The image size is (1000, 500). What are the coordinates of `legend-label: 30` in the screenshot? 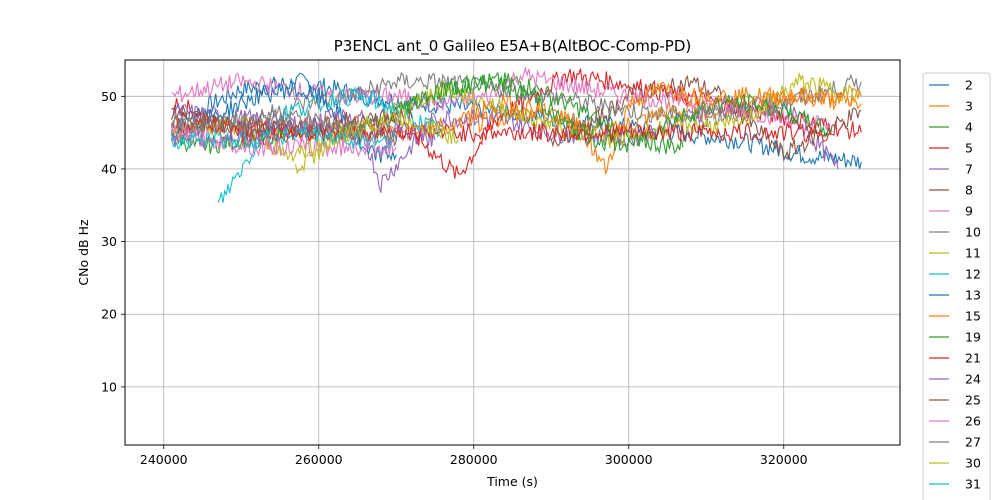 It's located at (973, 463).